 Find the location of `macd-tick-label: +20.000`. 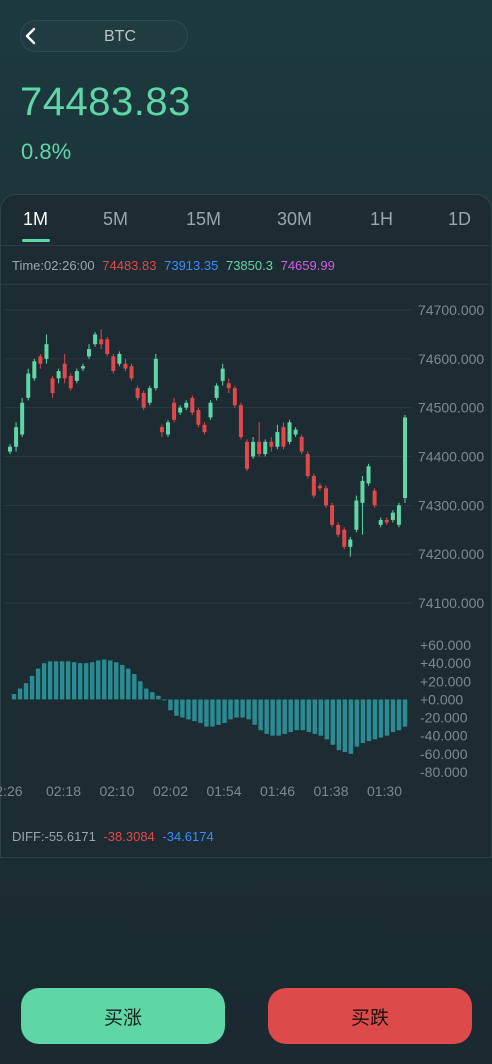

macd-tick-label: +20.000 is located at coordinates (445, 681).